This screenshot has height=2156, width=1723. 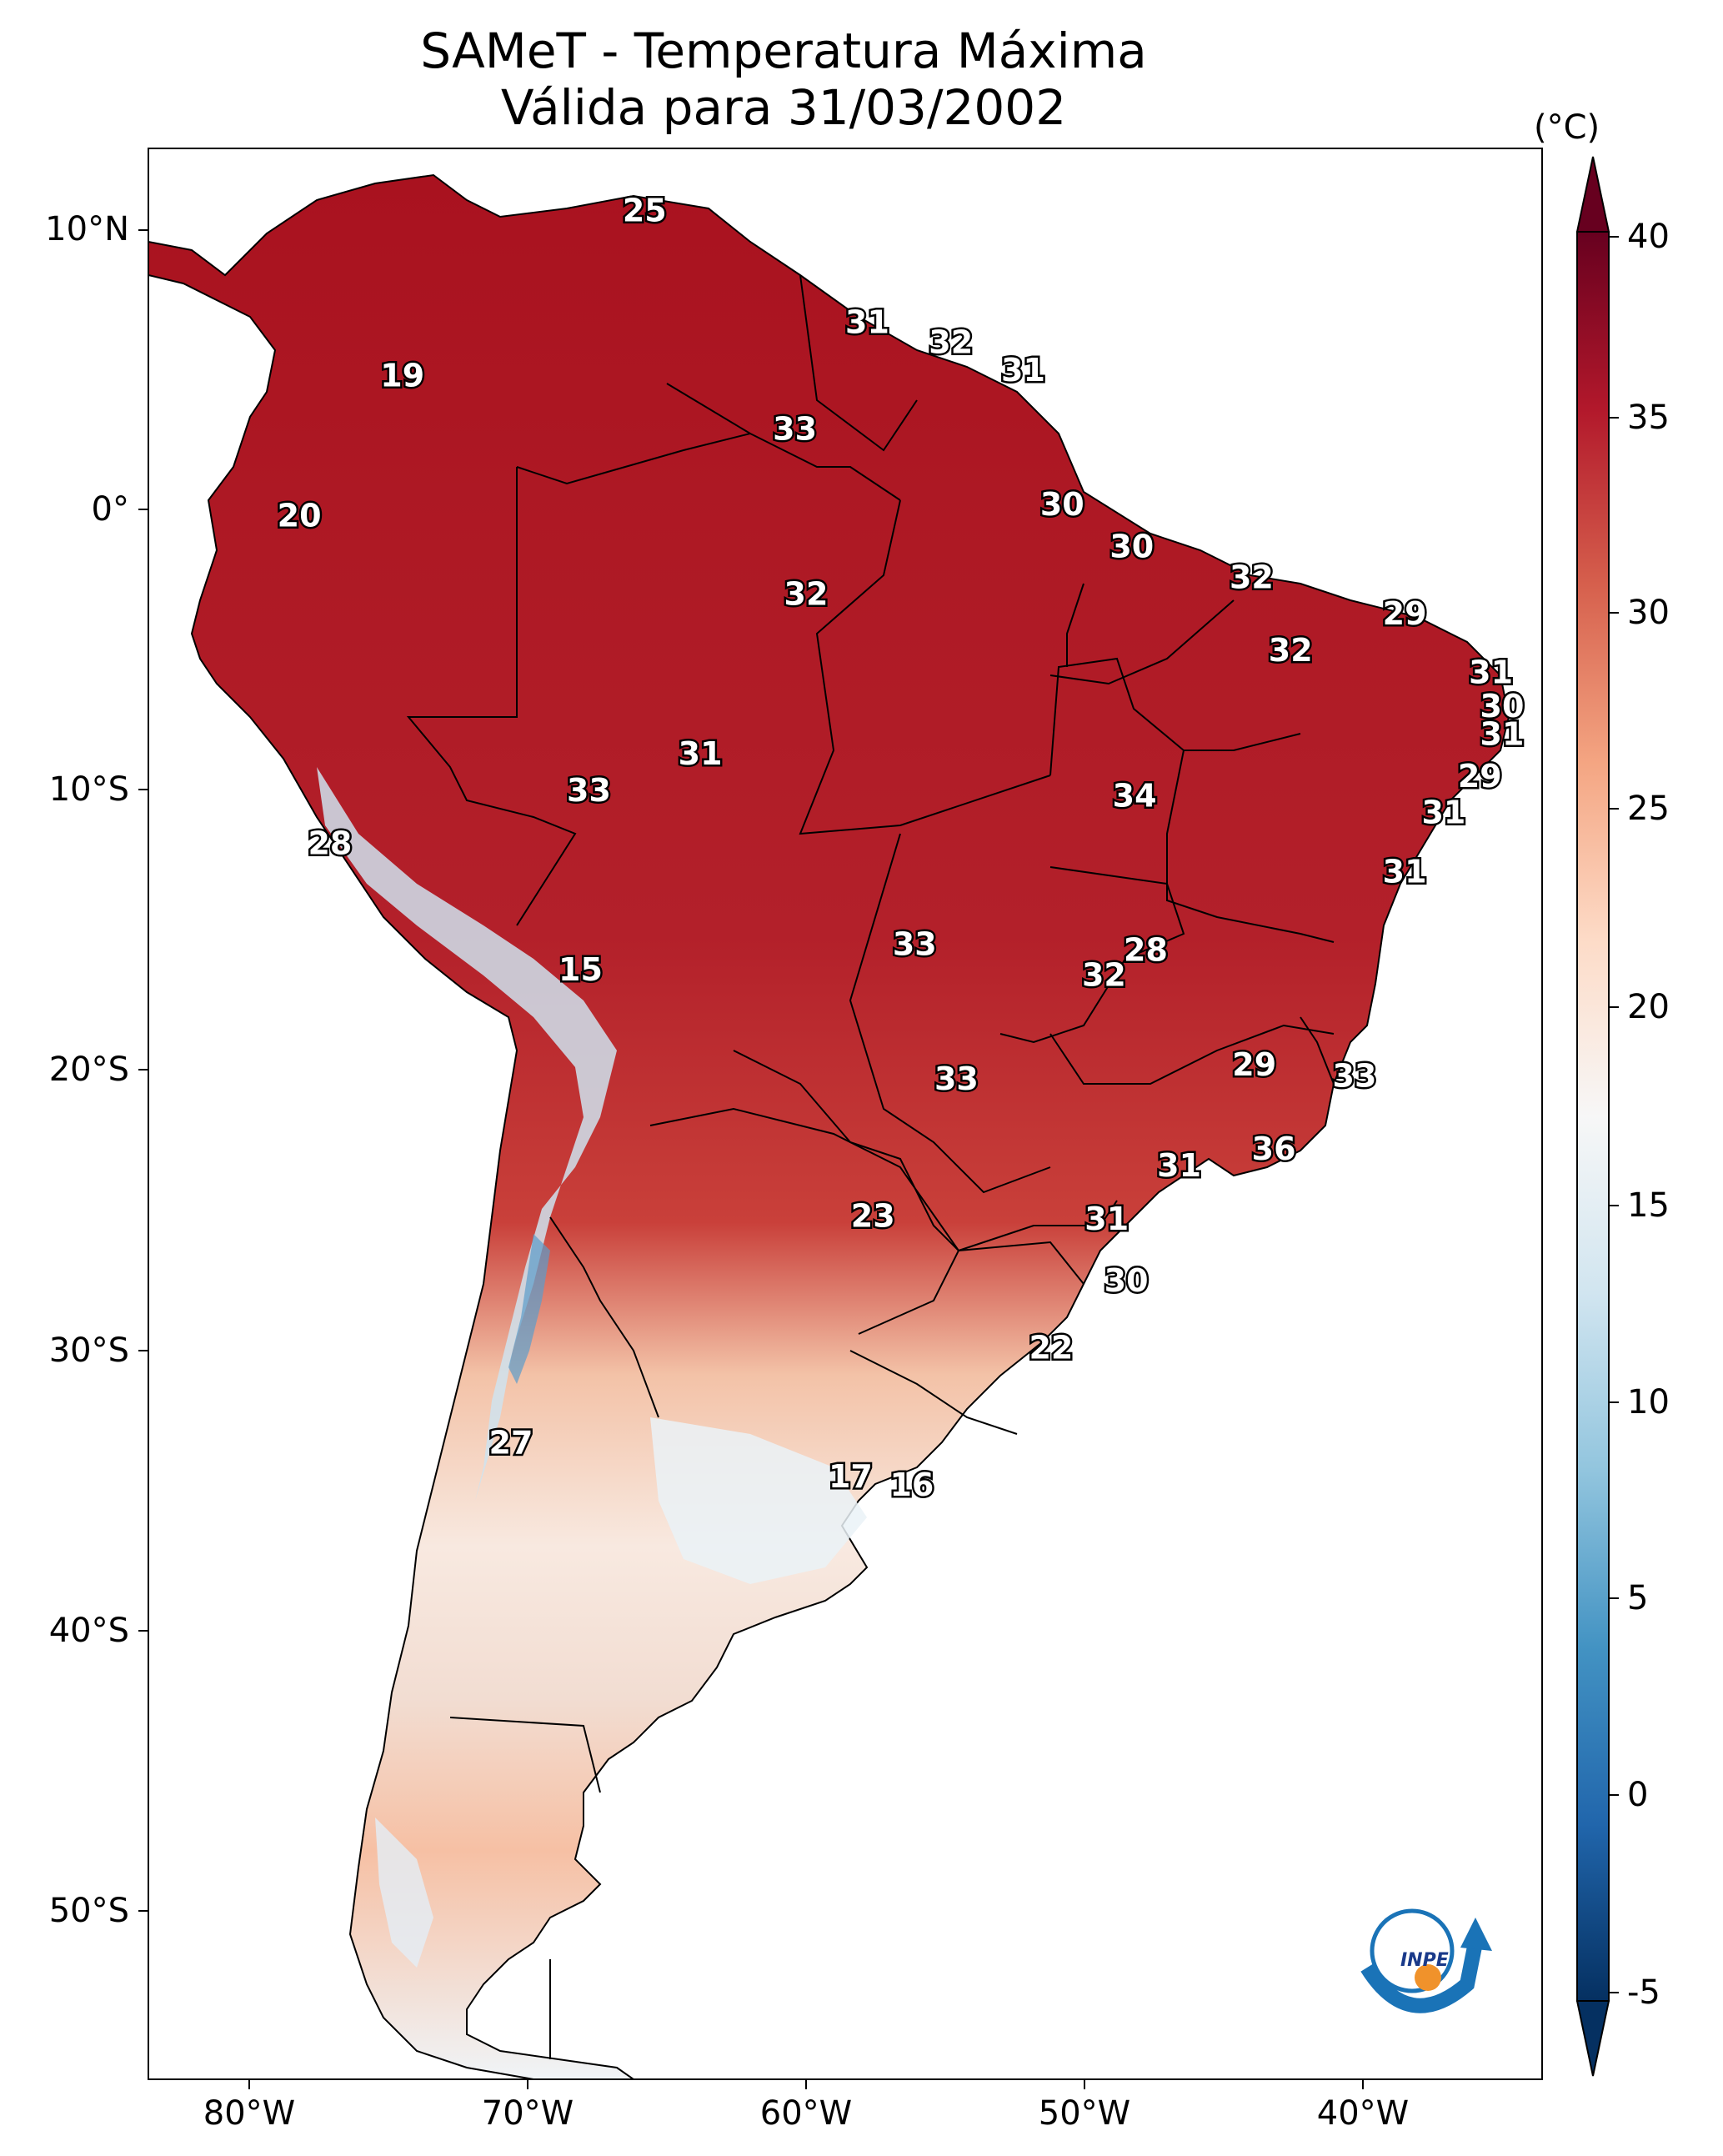 What do you see at coordinates (1084, 2113) in the screenshot?
I see `lon-label-50w: 50°W` at bounding box center [1084, 2113].